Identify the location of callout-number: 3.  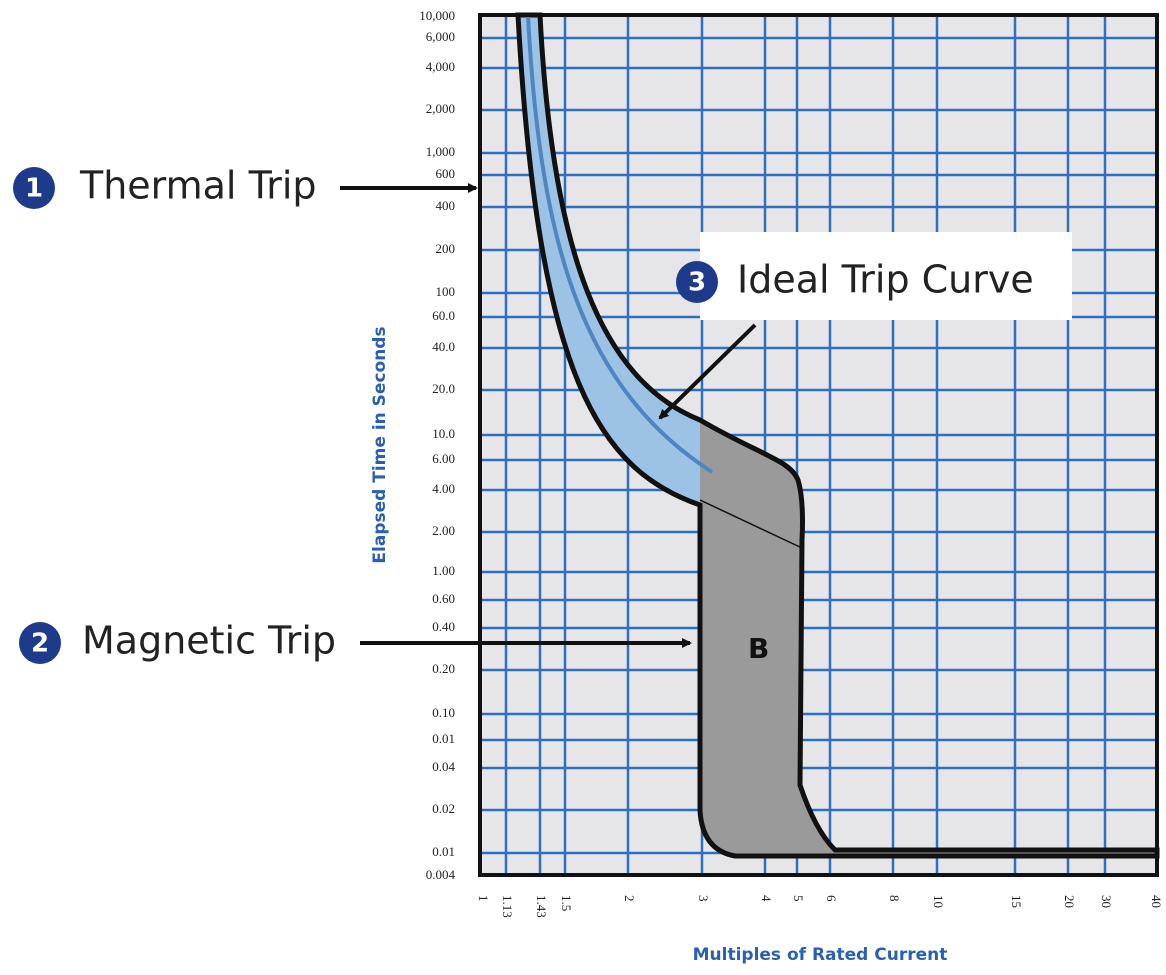
(697, 283).